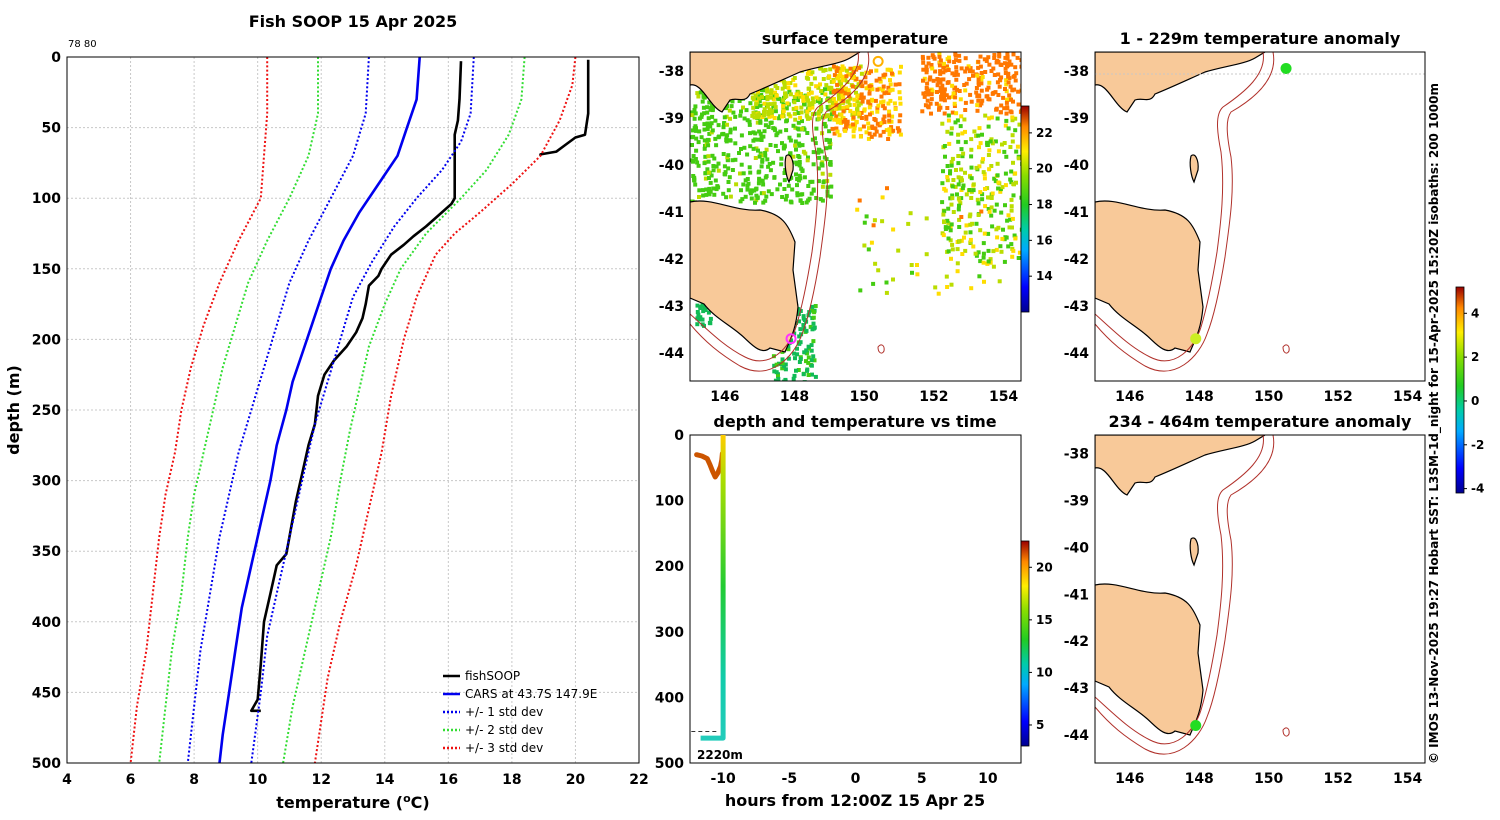 The image size is (1500, 820). What do you see at coordinates (720, 755) in the screenshot?
I see `bottom-depth-label: 2220m` at bounding box center [720, 755].